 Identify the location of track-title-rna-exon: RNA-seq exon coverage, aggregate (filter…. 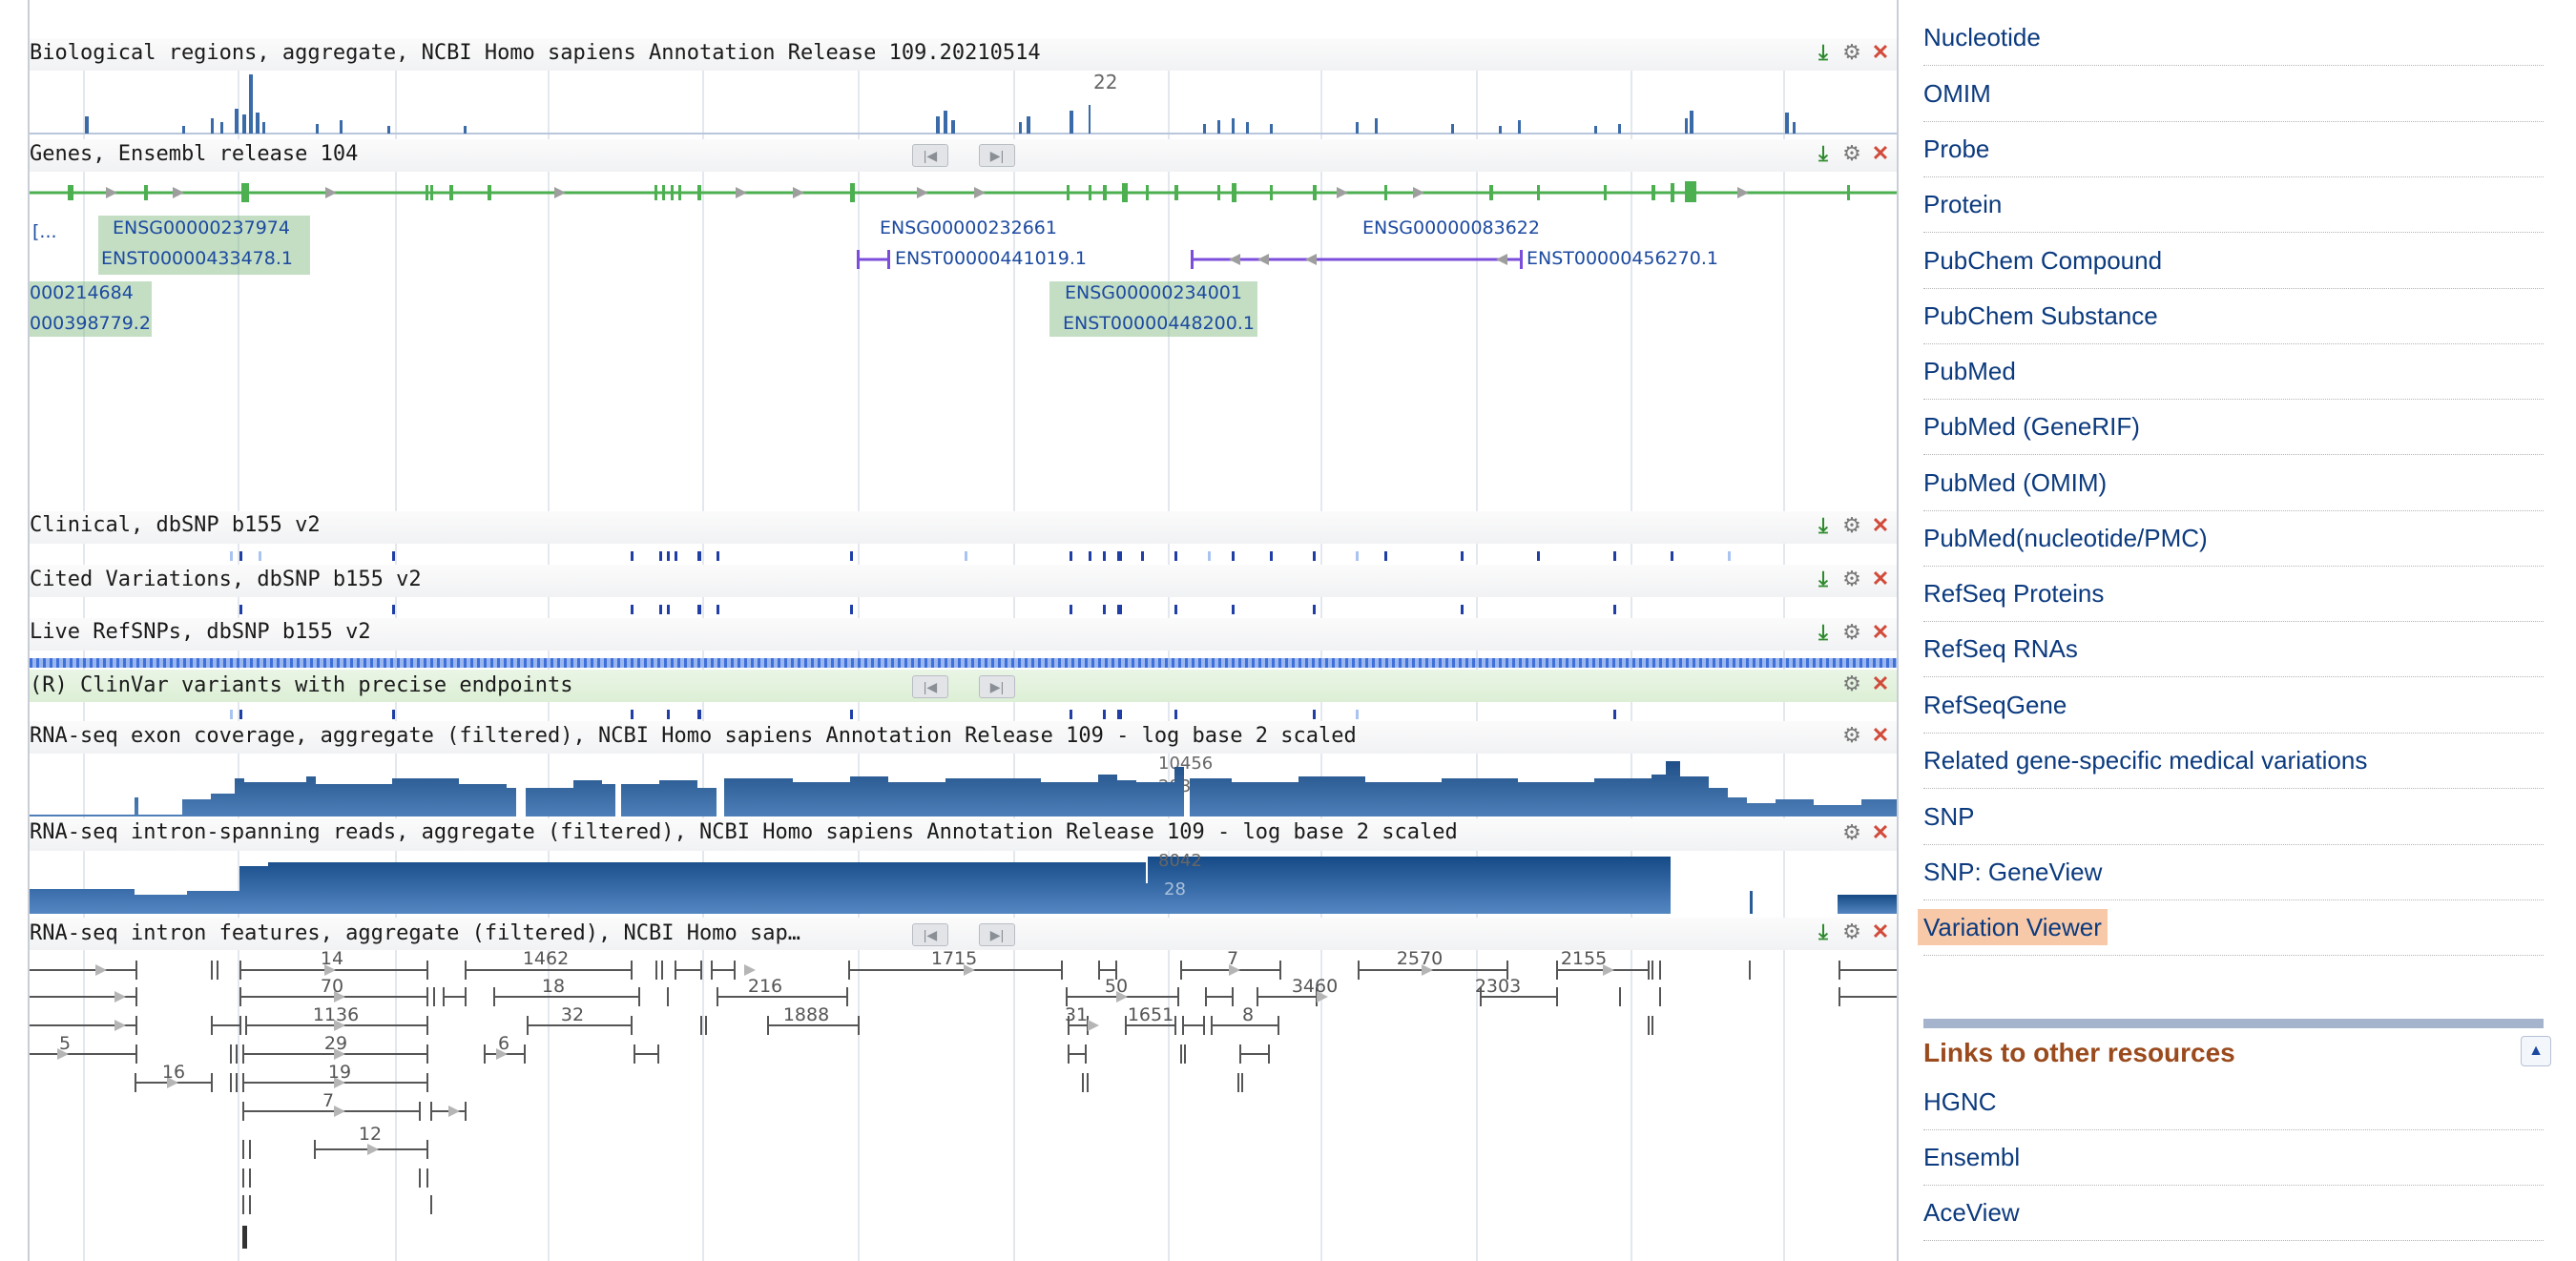
(693, 736).